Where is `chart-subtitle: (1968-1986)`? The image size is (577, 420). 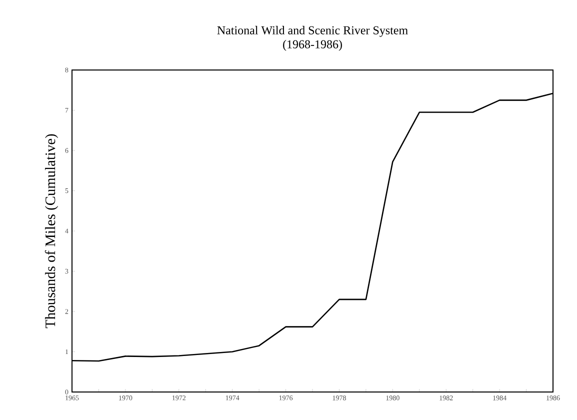
chart-subtitle: (1968-1986) is located at coordinates (312, 45).